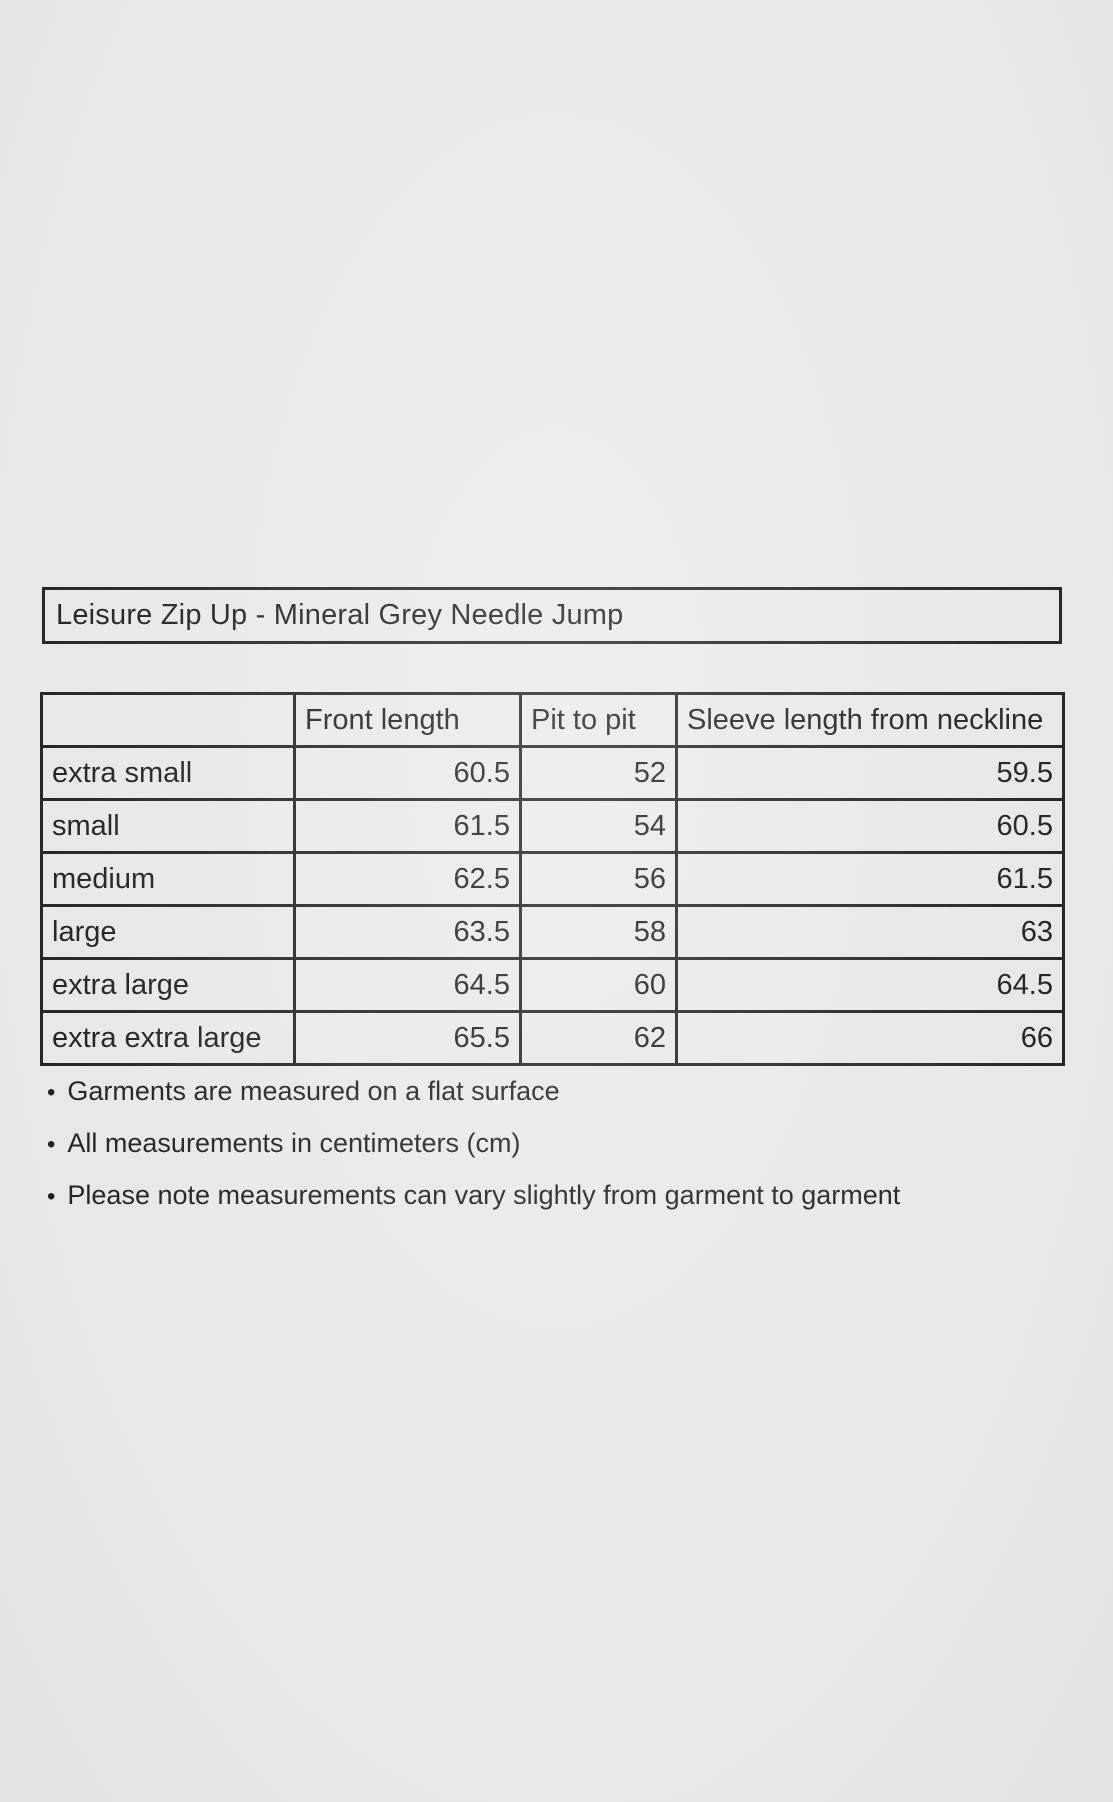 The width and height of the screenshot is (1113, 1802). What do you see at coordinates (168, 932) in the screenshot?
I see `size-label: large` at bounding box center [168, 932].